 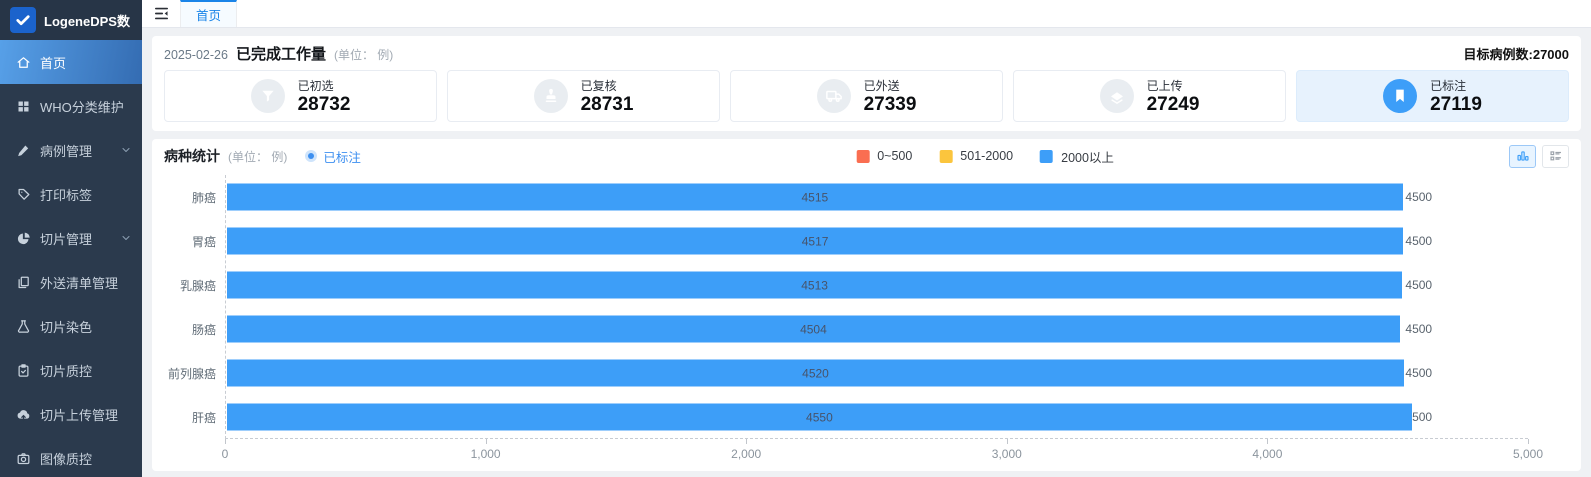 I want to click on chart-header: 病种统计 (单位： 例) 已标注 0~500 501-2000 2000以上, so click(x=866, y=156).